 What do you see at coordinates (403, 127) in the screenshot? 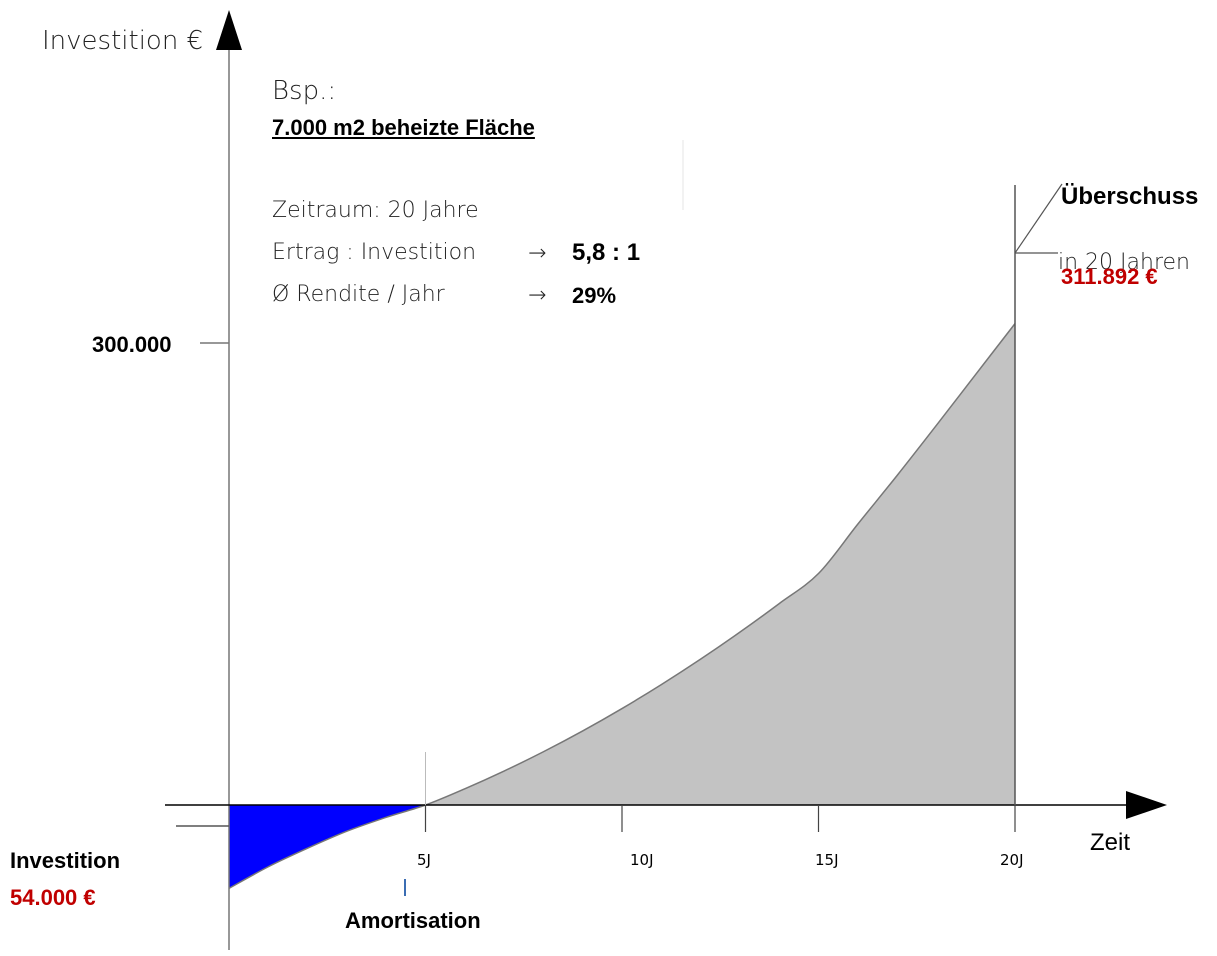
I see `area-heading: 7.000 m2 beheizte Fläche` at bounding box center [403, 127].